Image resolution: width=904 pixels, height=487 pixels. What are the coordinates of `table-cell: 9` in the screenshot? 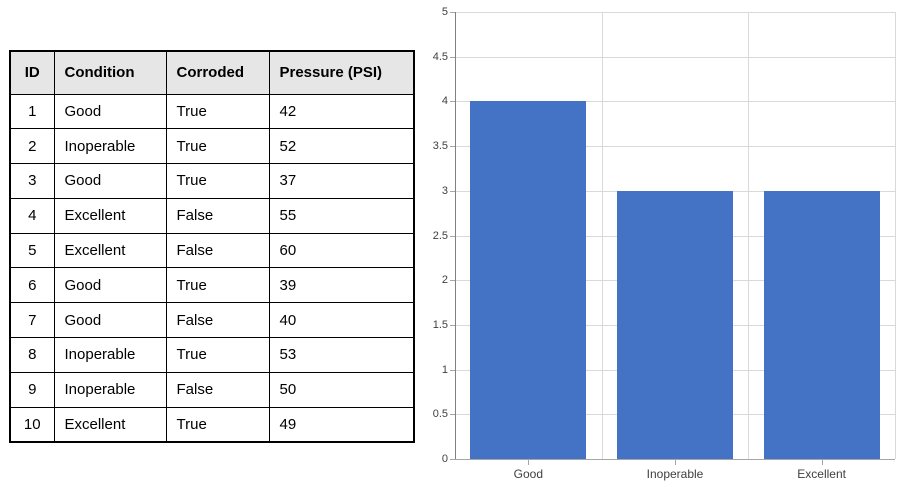 It's located at (32, 389).